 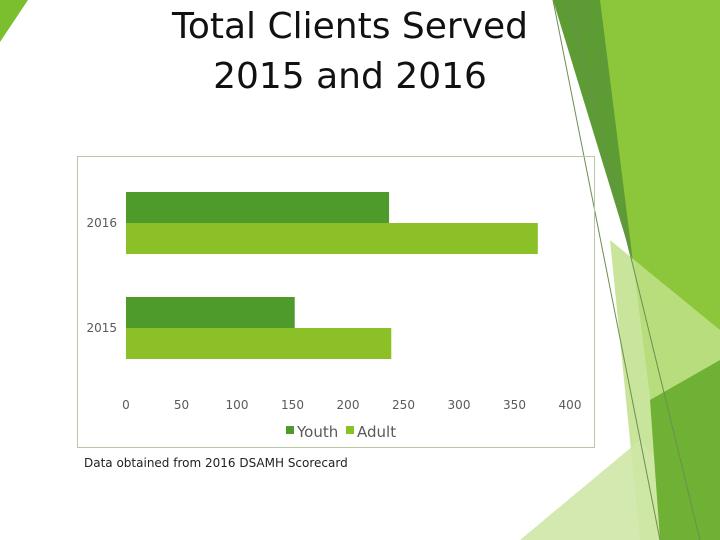 What do you see at coordinates (350, 76) in the screenshot?
I see `slide-title-line-2: 2015 and 2016` at bounding box center [350, 76].